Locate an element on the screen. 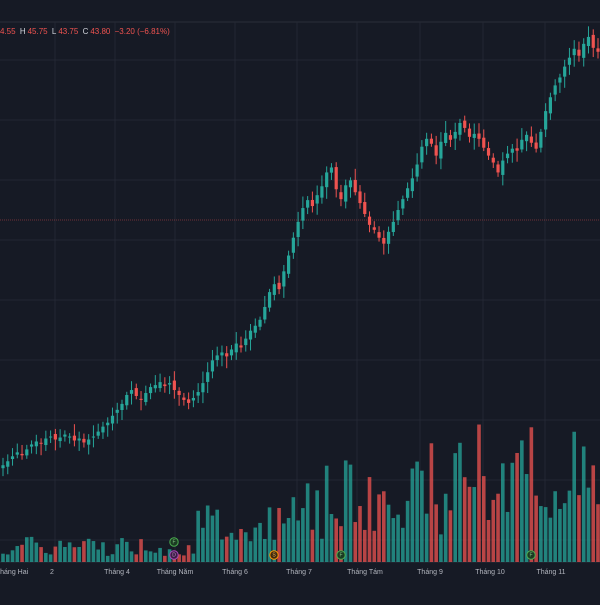 This screenshot has height=605, width=600. ohlc-legend: 4.55 H 45.75 L 43.75 C 43.80 −3.20 (−6.81%) is located at coordinates (86, 31).